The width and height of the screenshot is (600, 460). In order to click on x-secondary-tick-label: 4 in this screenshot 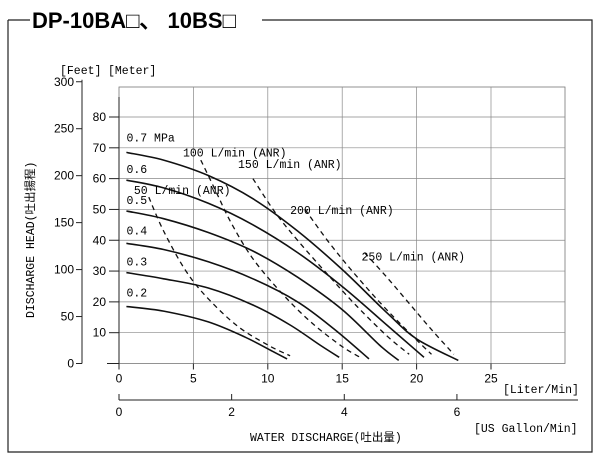, I will do `click(344, 412)`.